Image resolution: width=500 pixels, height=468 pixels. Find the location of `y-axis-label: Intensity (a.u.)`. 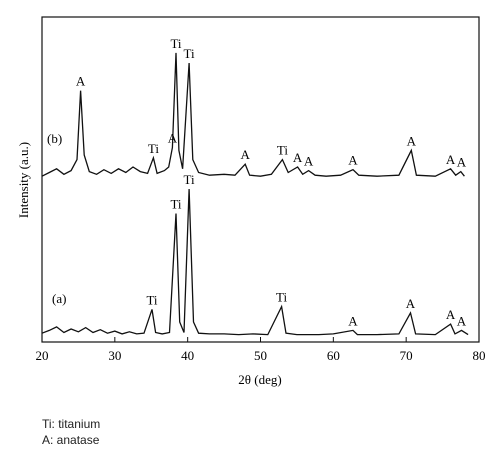

y-axis-label: Intensity (a.u.) is located at coordinates (23, 180).